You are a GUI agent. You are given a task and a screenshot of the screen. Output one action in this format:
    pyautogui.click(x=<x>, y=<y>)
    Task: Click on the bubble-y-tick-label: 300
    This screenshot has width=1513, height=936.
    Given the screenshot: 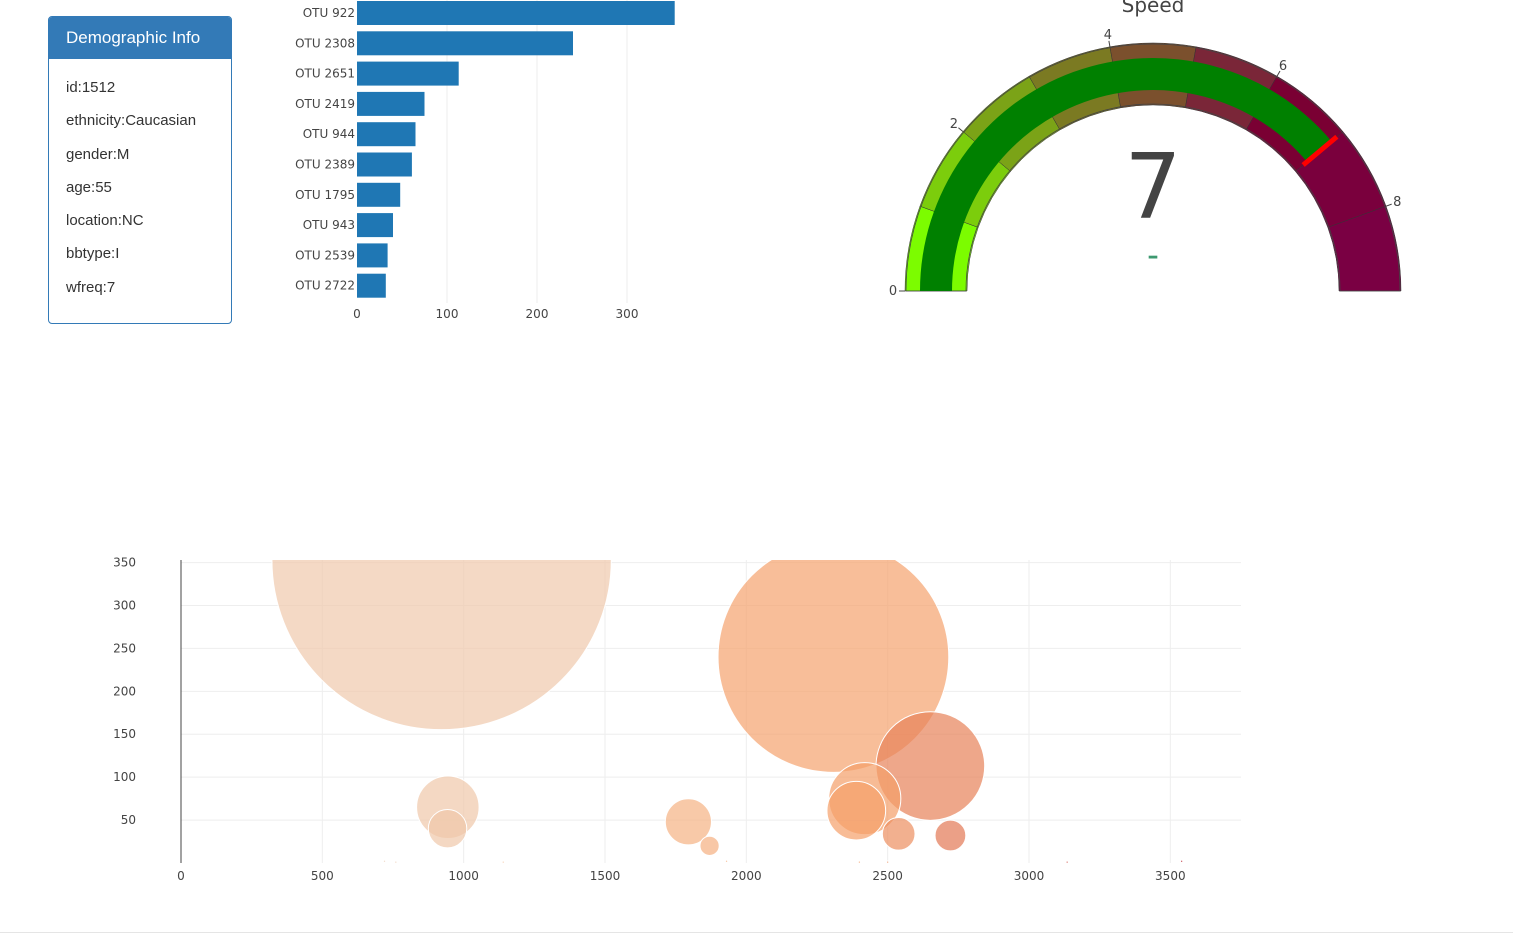 What is the action you would take?
    pyautogui.click(x=124, y=605)
    